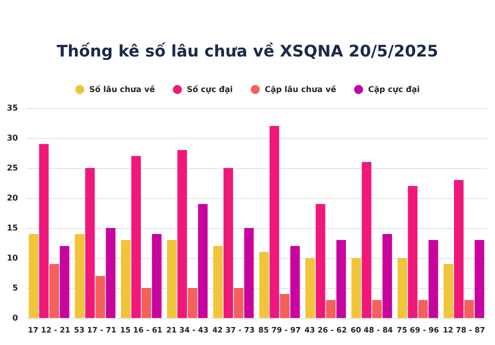 The image size is (495, 345). I want to click on legend-label: Cặp lâu chưa về, so click(300, 89).